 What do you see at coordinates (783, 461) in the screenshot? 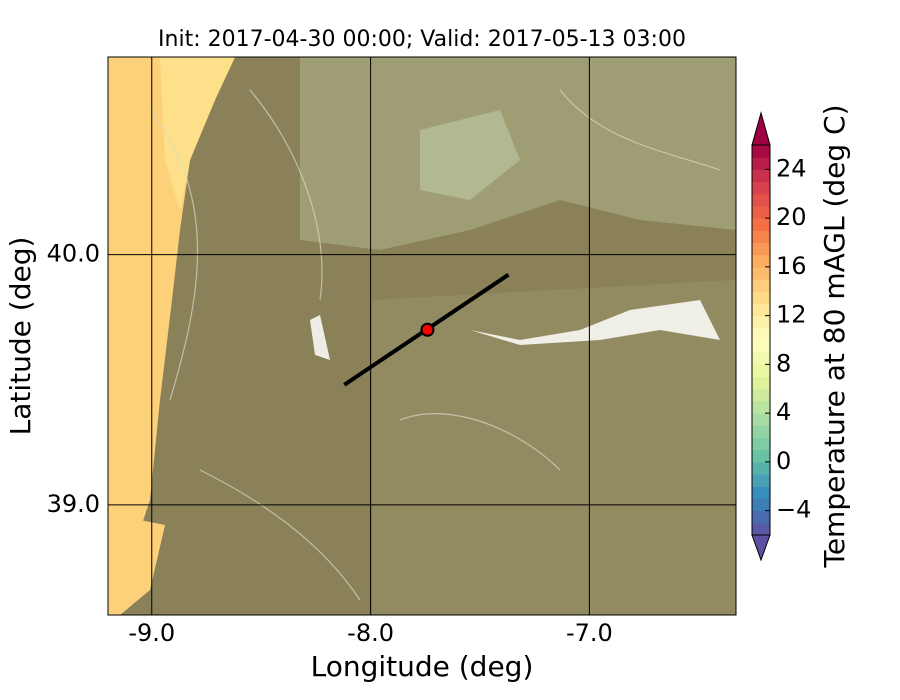
I see `colorbar-tick-label: 0` at bounding box center [783, 461].